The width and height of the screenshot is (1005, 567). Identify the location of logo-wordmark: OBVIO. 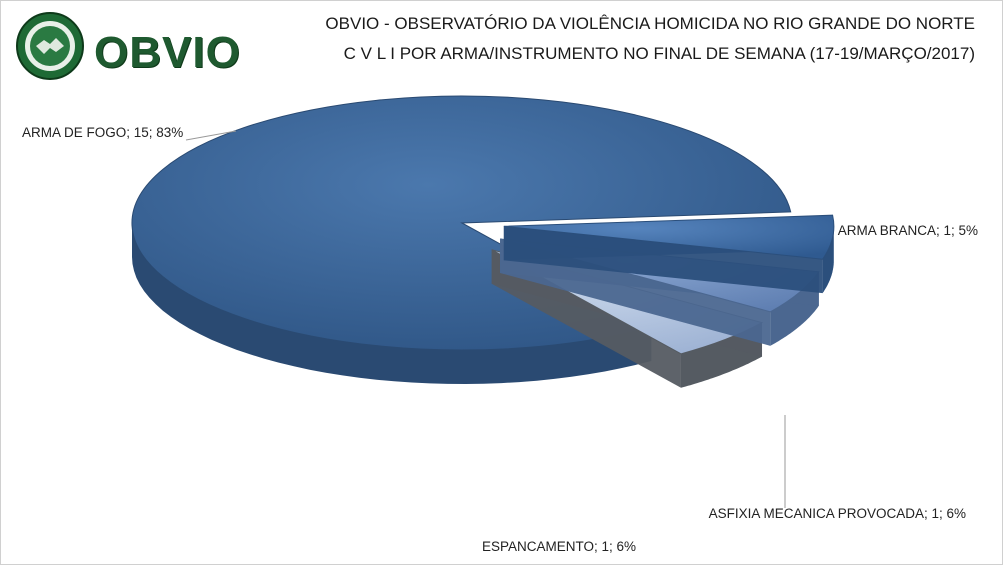
(167, 52).